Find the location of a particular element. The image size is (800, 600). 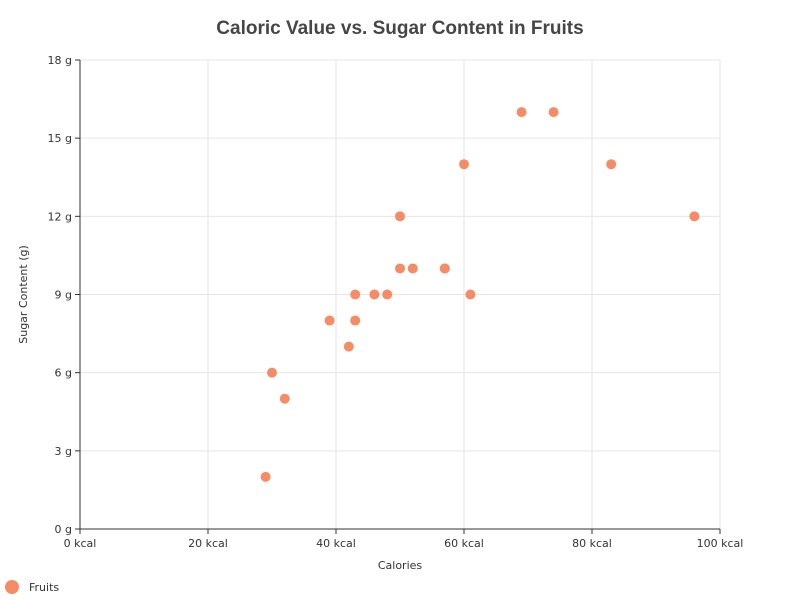

x-tick-label: 0 kcal is located at coordinates (80, 543).